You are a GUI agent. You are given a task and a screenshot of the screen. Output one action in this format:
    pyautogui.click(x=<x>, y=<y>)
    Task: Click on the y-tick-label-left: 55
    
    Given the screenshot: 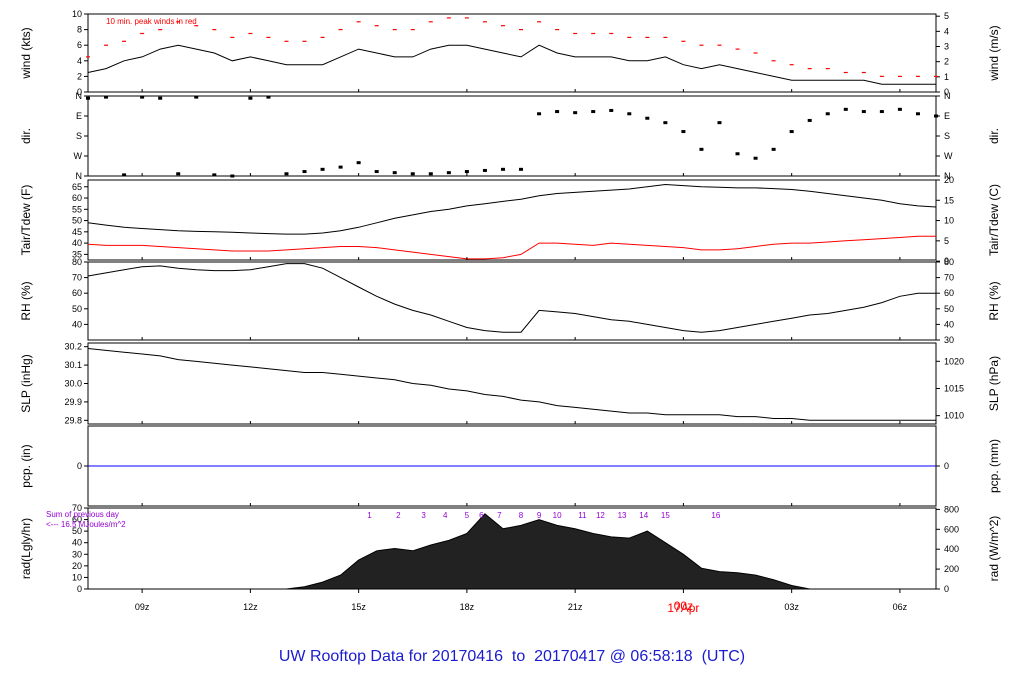 What is the action you would take?
    pyautogui.click(x=77, y=209)
    